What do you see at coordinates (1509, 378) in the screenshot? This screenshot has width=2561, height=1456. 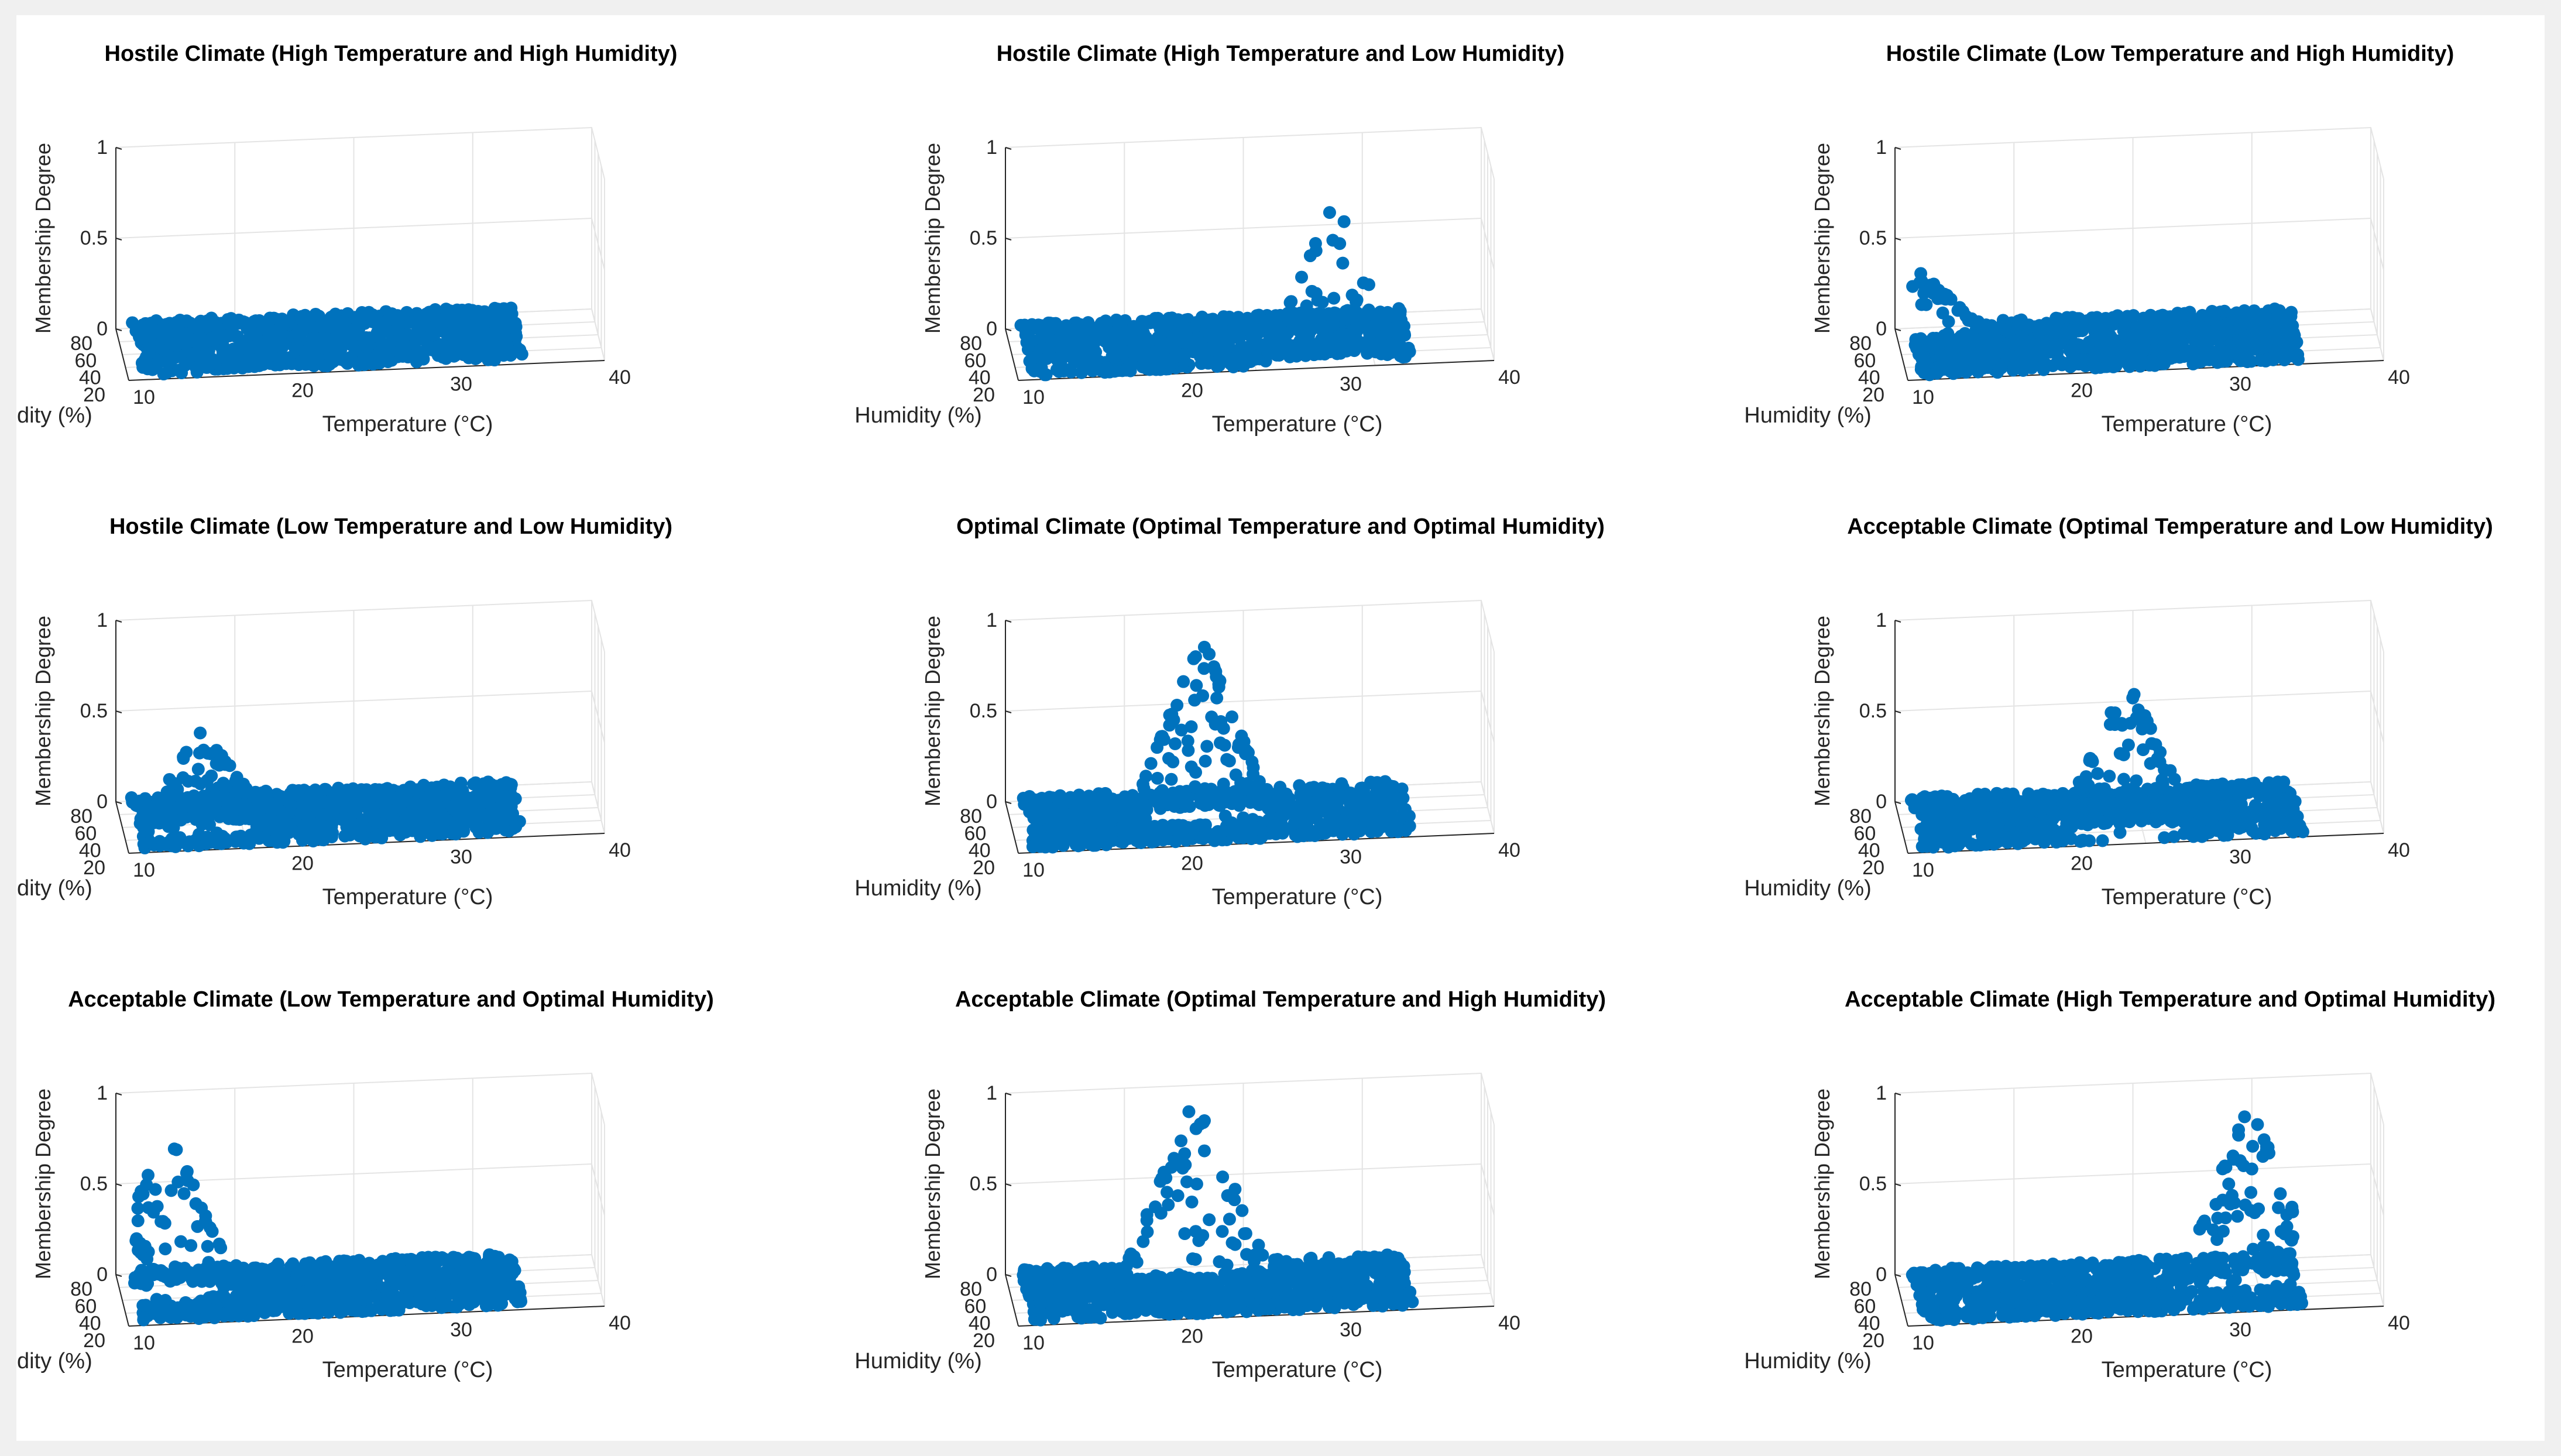 I see `x-tick-label: 40` at bounding box center [1509, 378].